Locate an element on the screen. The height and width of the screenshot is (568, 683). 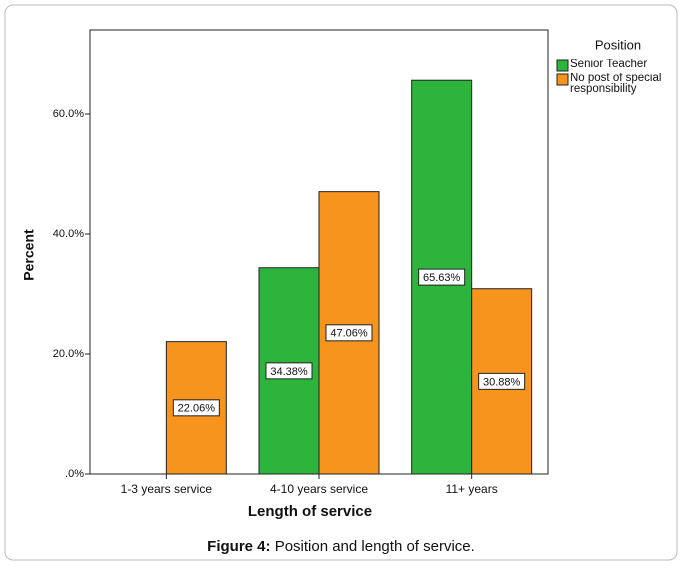
value-label: 34.38% is located at coordinates (289, 372).